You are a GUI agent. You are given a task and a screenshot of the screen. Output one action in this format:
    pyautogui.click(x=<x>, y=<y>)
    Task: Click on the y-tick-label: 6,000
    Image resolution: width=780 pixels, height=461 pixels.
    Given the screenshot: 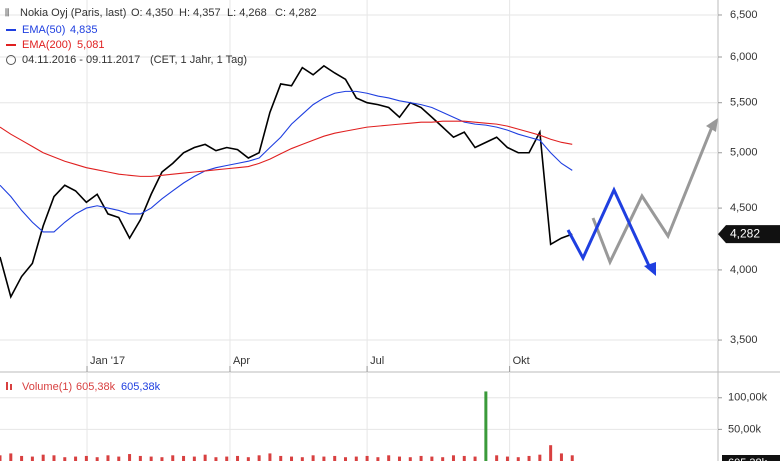 What is the action you would take?
    pyautogui.click(x=744, y=57)
    